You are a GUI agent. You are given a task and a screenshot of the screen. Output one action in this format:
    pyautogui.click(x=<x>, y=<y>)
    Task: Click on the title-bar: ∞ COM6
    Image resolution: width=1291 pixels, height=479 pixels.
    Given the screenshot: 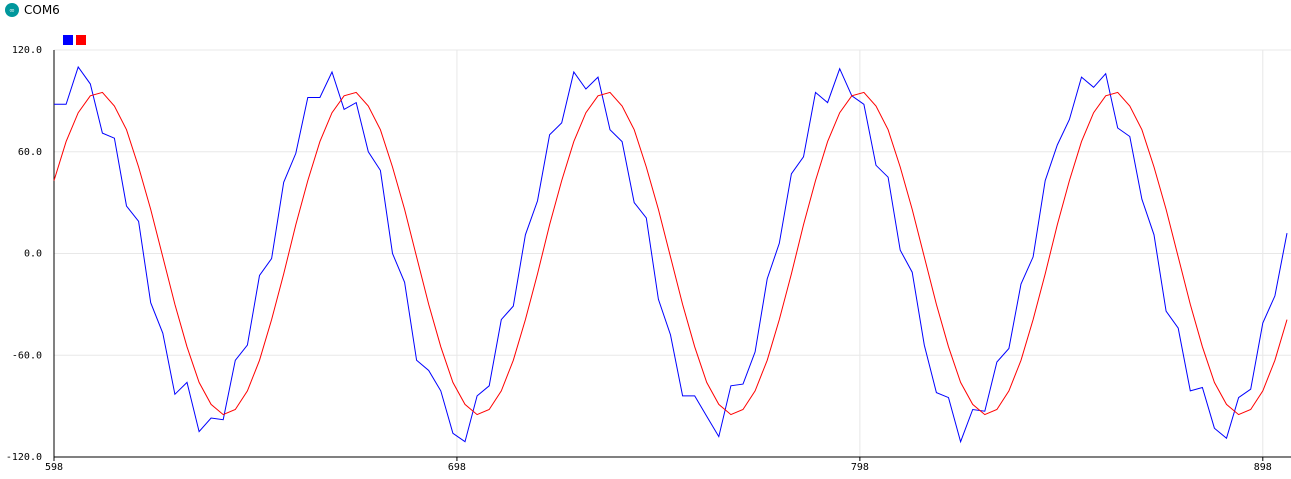 What is the action you would take?
    pyautogui.click(x=645, y=10)
    